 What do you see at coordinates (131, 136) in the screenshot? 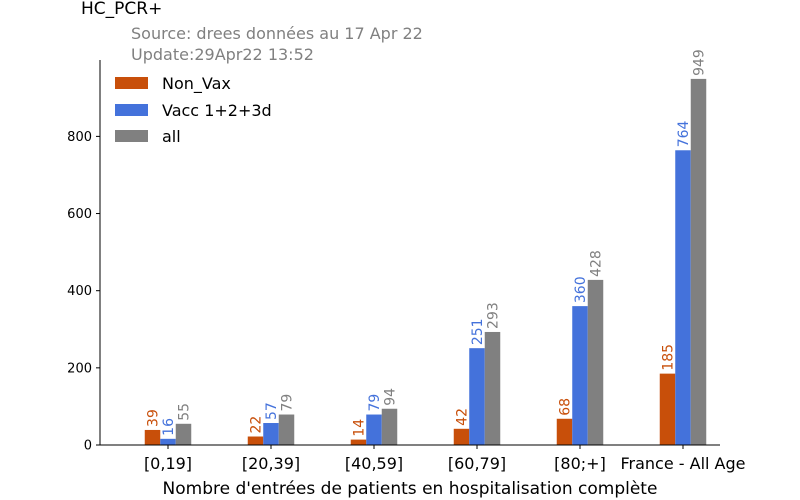
I see `legend-swatch-all` at bounding box center [131, 136].